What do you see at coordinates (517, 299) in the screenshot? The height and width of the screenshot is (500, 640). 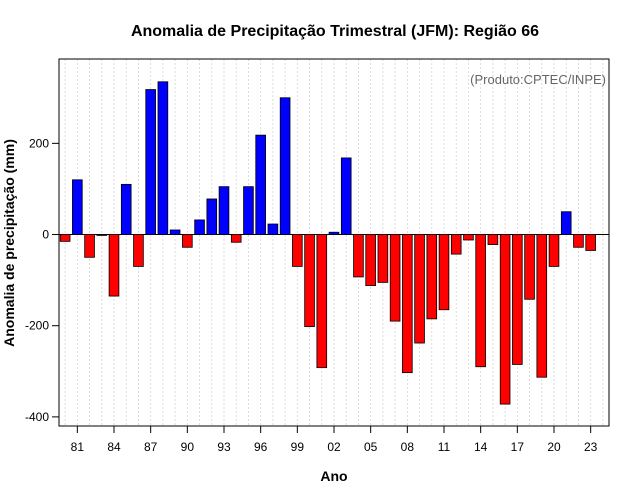 I see `bar-2017` at bounding box center [517, 299].